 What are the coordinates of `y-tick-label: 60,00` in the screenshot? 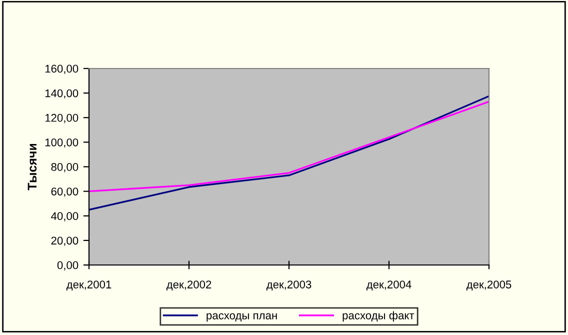 It's located at (64, 192).